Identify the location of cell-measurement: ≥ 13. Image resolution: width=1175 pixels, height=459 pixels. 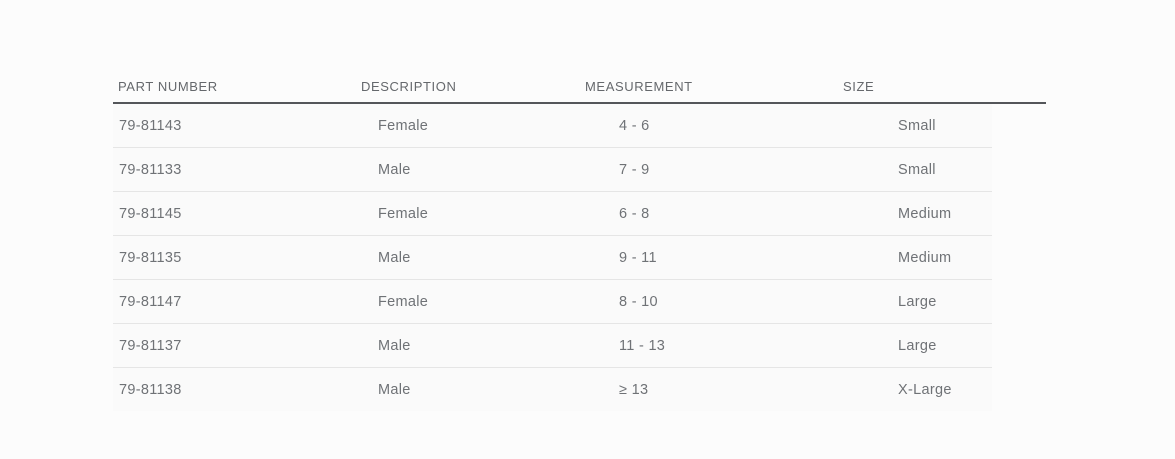
(634, 389).